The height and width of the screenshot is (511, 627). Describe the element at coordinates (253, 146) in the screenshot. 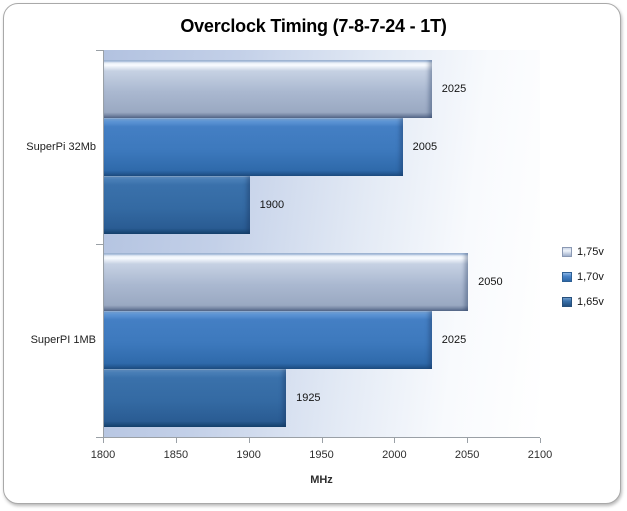

I see `bar-superpi-32mb-1-70v` at that location.